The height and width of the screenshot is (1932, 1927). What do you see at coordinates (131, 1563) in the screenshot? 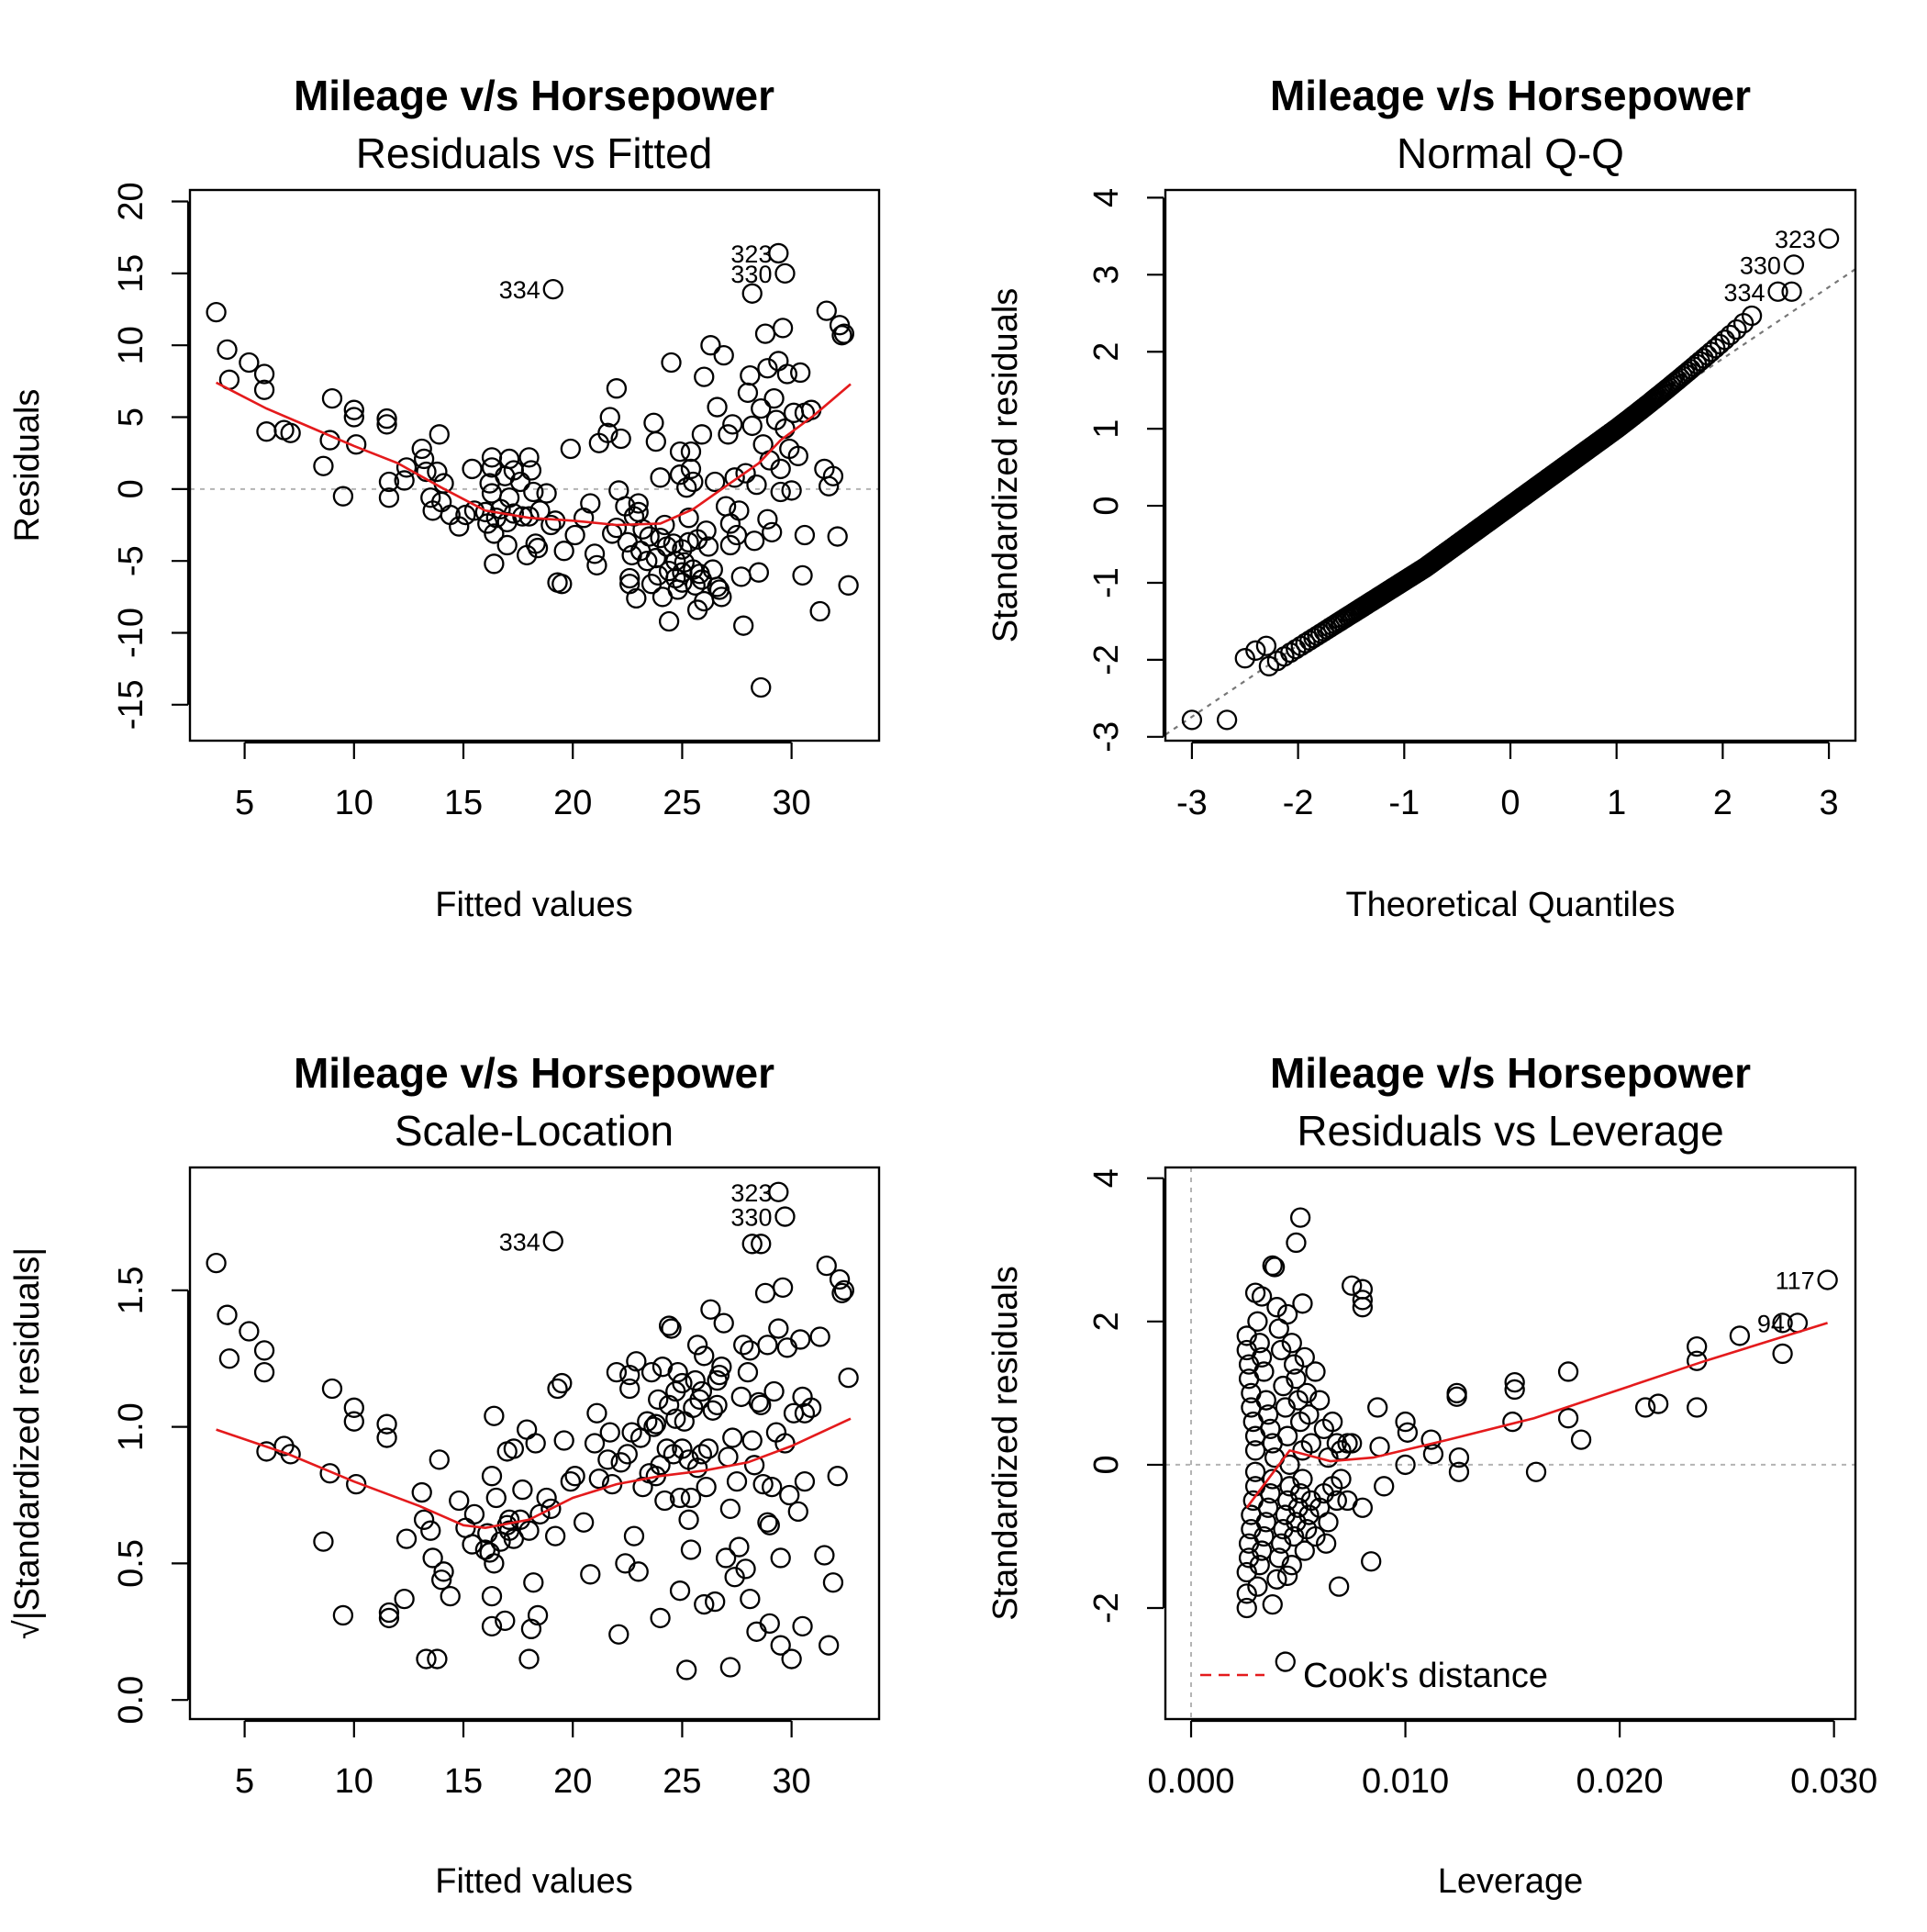
I see `y-tick-label: 0.5` at bounding box center [131, 1563].